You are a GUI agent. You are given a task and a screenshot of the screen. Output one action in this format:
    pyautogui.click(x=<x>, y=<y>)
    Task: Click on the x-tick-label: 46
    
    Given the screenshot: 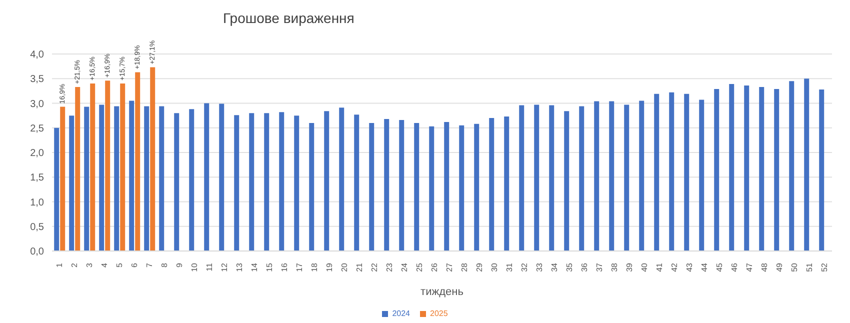 What is the action you would take?
    pyautogui.click(x=734, y=267)
    